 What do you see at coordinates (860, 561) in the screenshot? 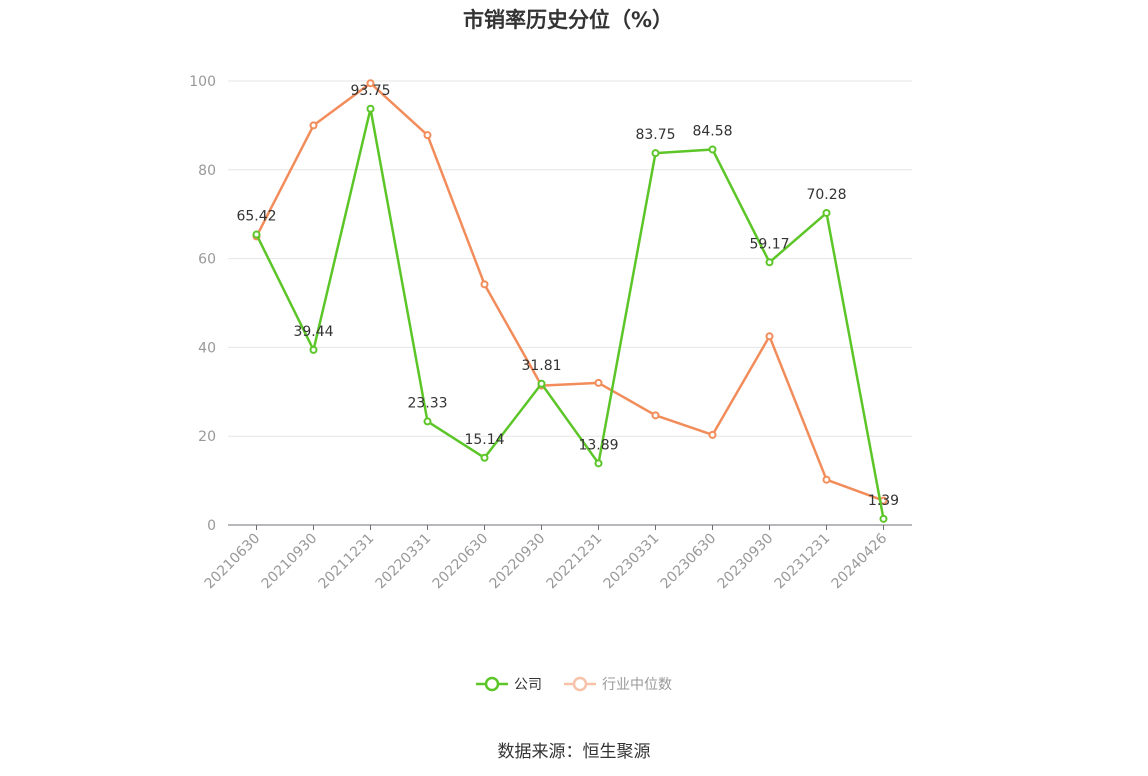
I see `x-tick-label: 20240426` at bounding box center [860, 561].